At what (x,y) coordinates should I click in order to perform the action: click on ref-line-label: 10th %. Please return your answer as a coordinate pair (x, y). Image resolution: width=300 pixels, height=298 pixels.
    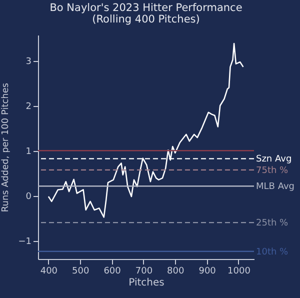
    Looking at the image, I should click on (272, 252).